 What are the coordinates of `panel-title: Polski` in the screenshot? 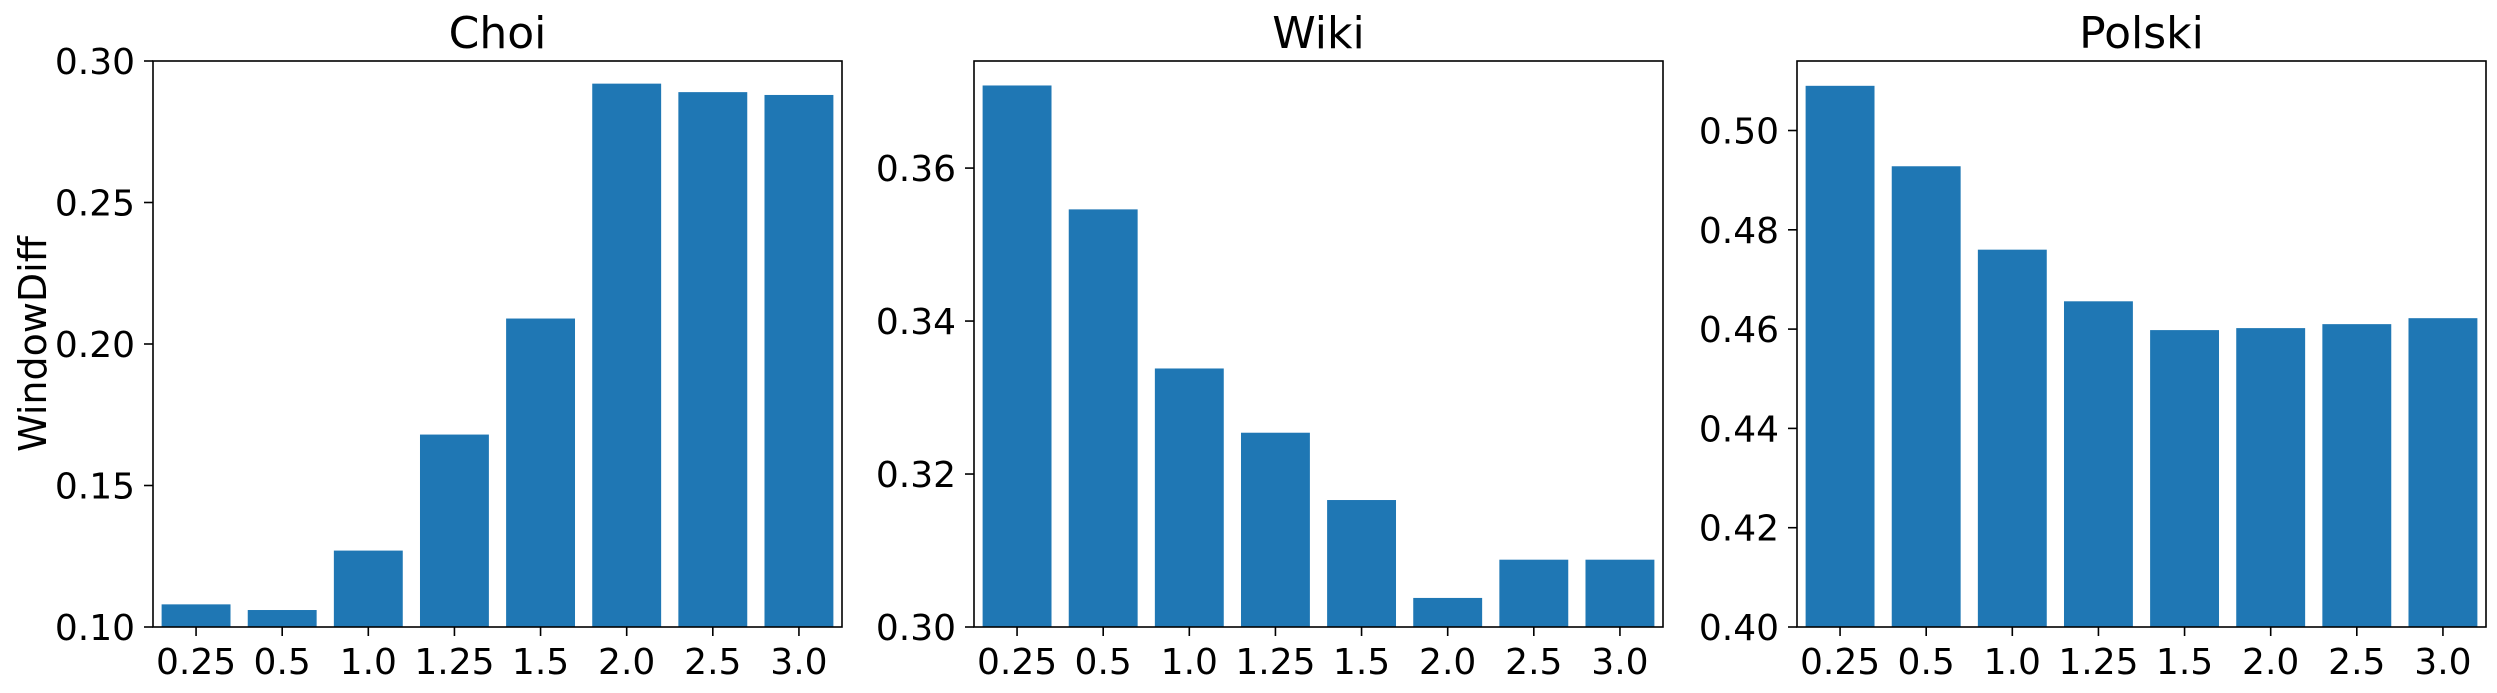 It's located at (2141, 33).